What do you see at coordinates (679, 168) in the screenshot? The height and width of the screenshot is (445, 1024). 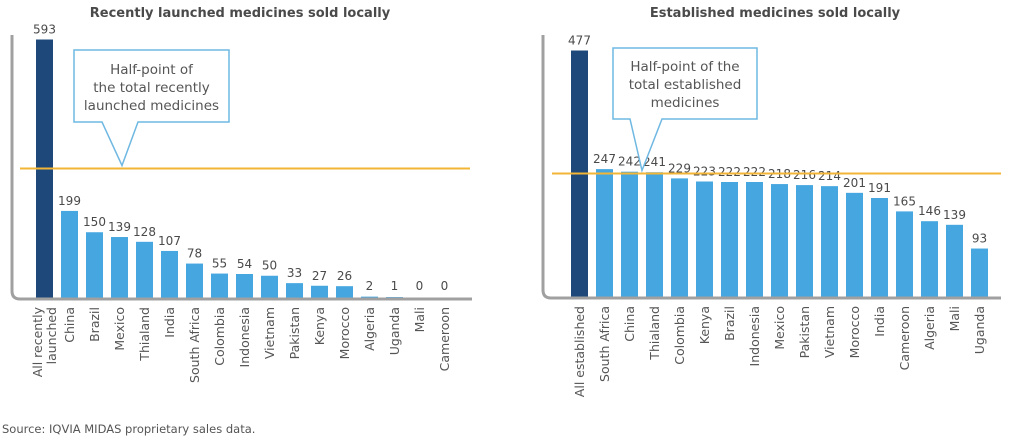 I see `value-label: 229` at bounding box center [679, 168].